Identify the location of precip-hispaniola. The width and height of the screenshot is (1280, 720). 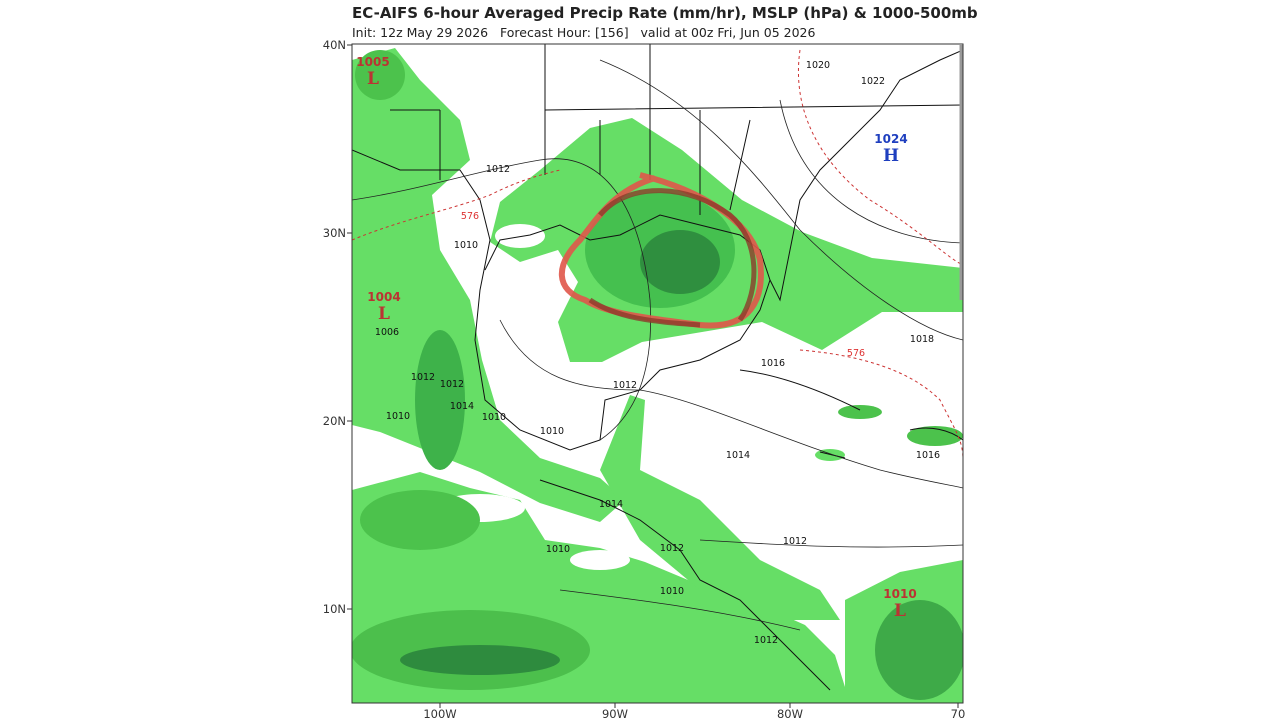
(935, 436).